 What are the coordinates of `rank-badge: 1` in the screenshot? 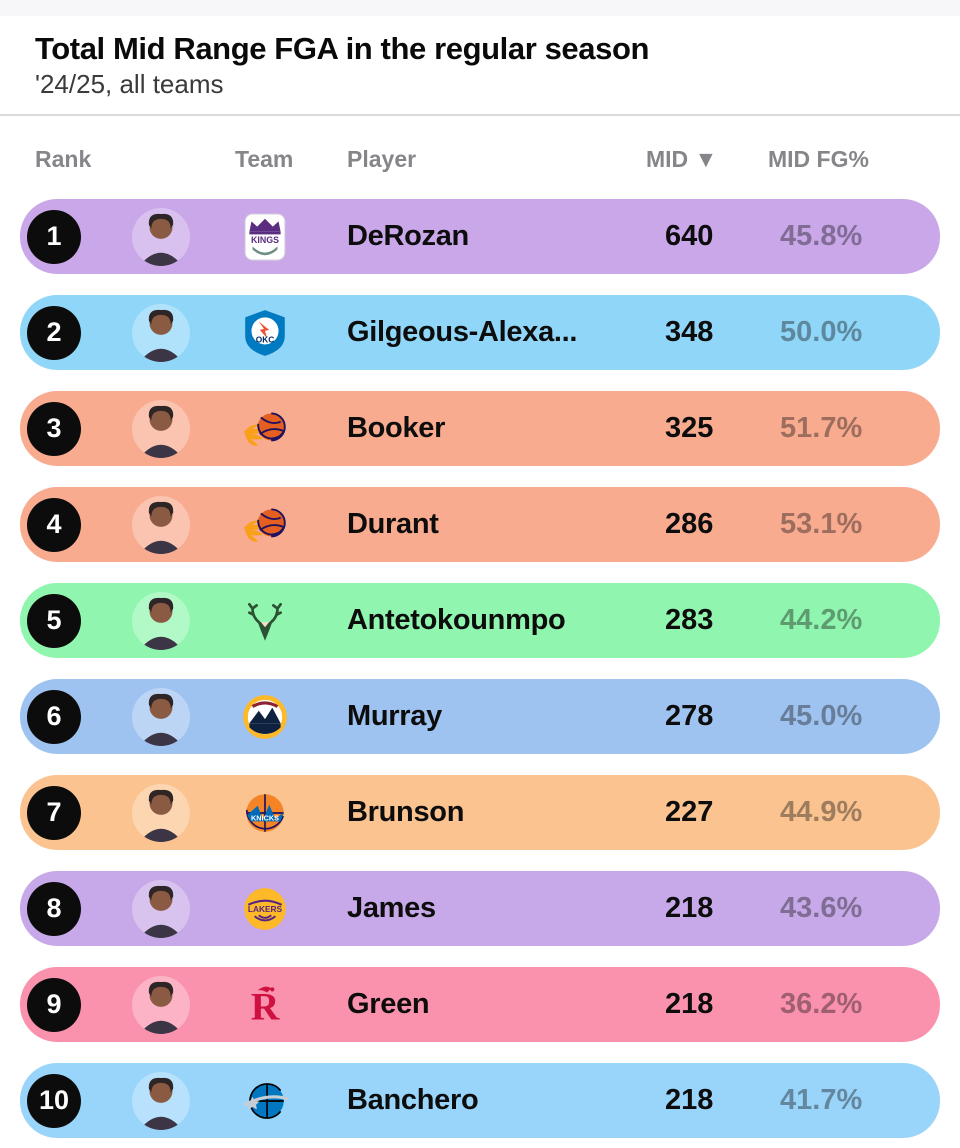 It's located at (54, 236).